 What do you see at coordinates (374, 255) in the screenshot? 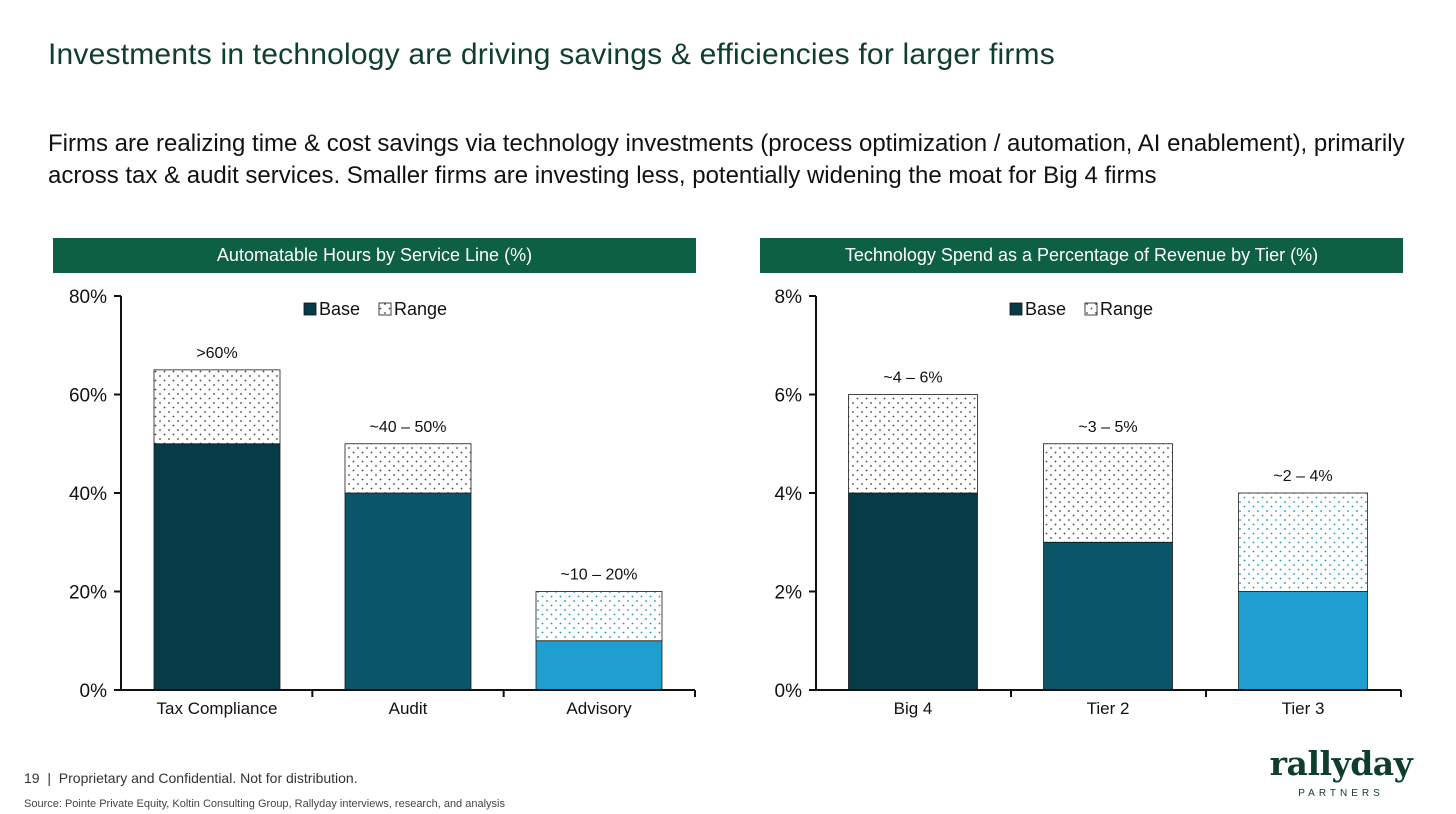
I see `chart-1-title: Automatable Hours by Service Line (%)` at bounding box center [374, 255].